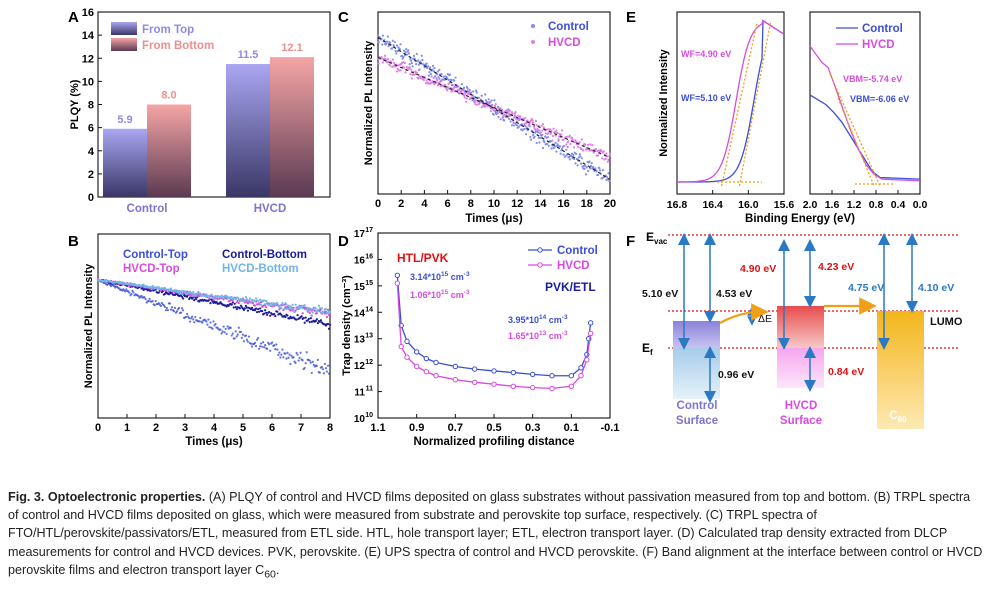 This screenshot has width=993, height=590. What do you see at coordinates (946, 322) in the screenshot?
I see `lumo-label: LUMO` at bounding box center [946, 322].